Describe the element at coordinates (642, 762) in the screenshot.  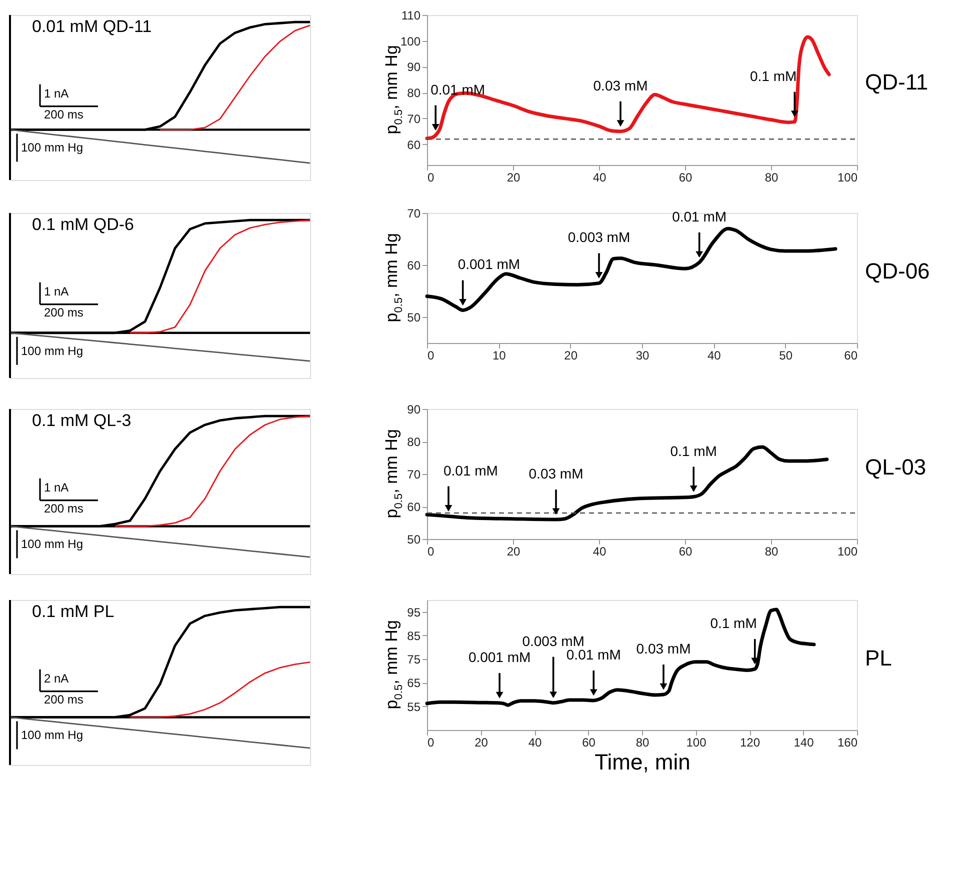
I see `x-axis-title: Time, min` at that location.